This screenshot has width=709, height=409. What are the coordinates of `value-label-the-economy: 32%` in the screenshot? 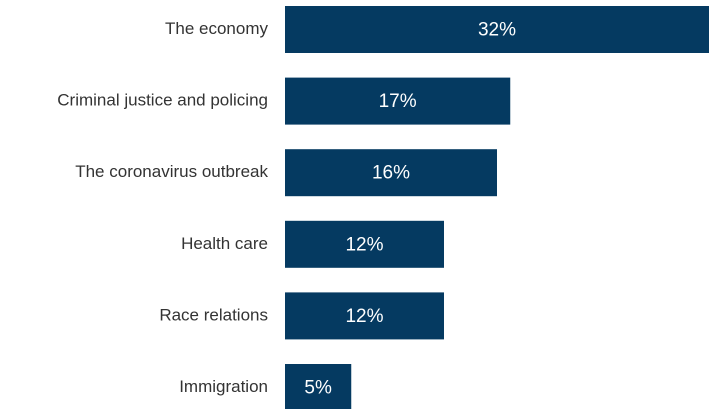 It's located at (497, 30).